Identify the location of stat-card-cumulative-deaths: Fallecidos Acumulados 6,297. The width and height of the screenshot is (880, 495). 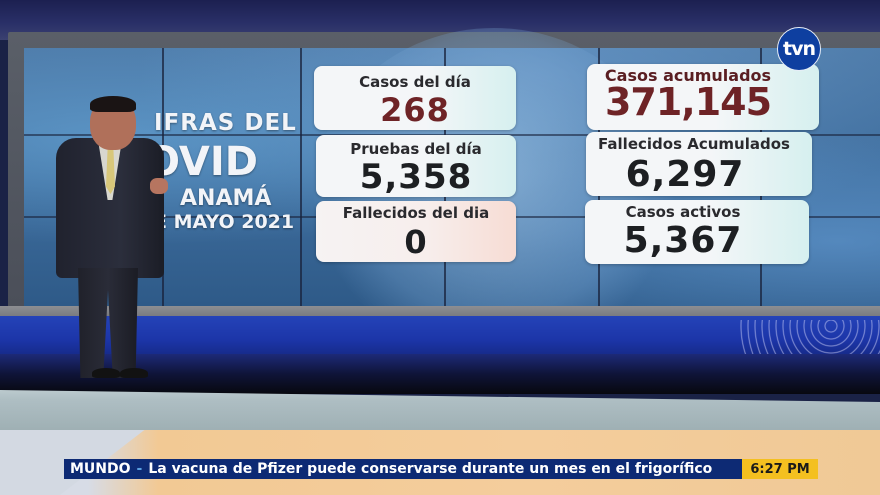
(699, 164).